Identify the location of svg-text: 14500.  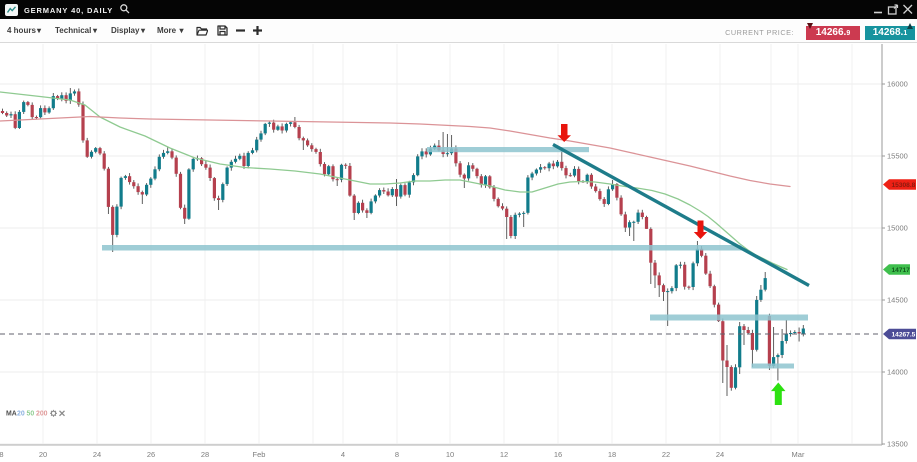
(897, 300).